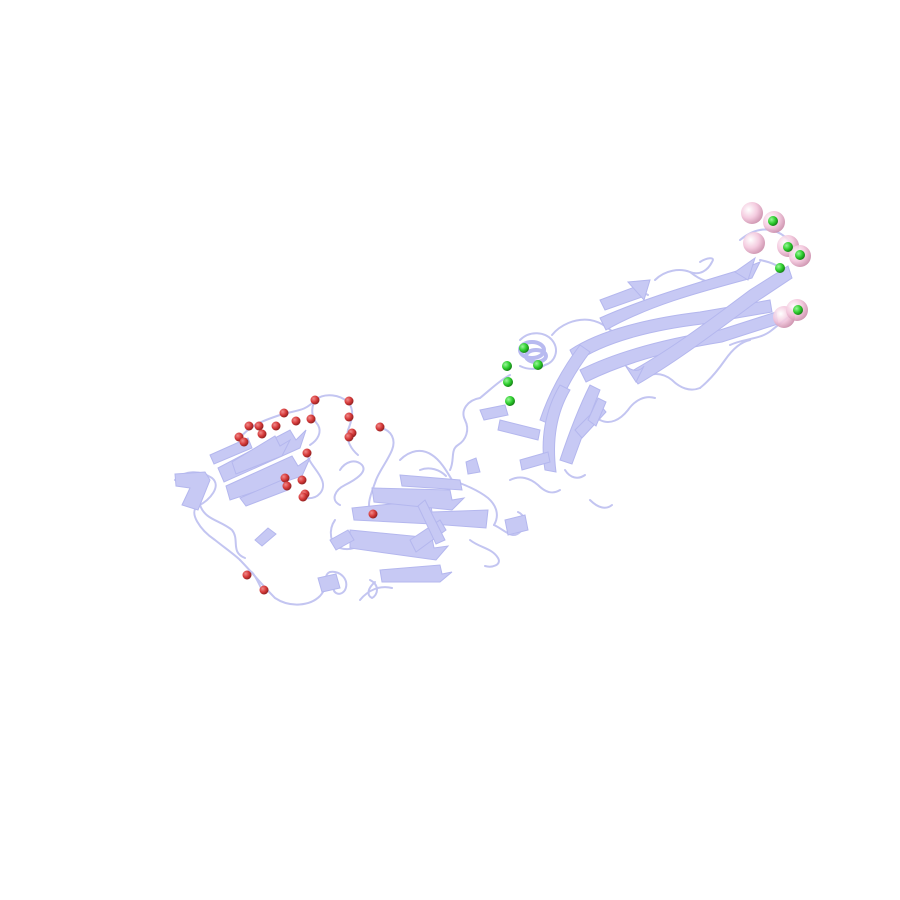 The width and height of the screenshot is (900, 900). What do you see at coordinates (666, 364) in the screenshot?
I see `beta-sheet-right-domain` at bounding box center [666, 364].